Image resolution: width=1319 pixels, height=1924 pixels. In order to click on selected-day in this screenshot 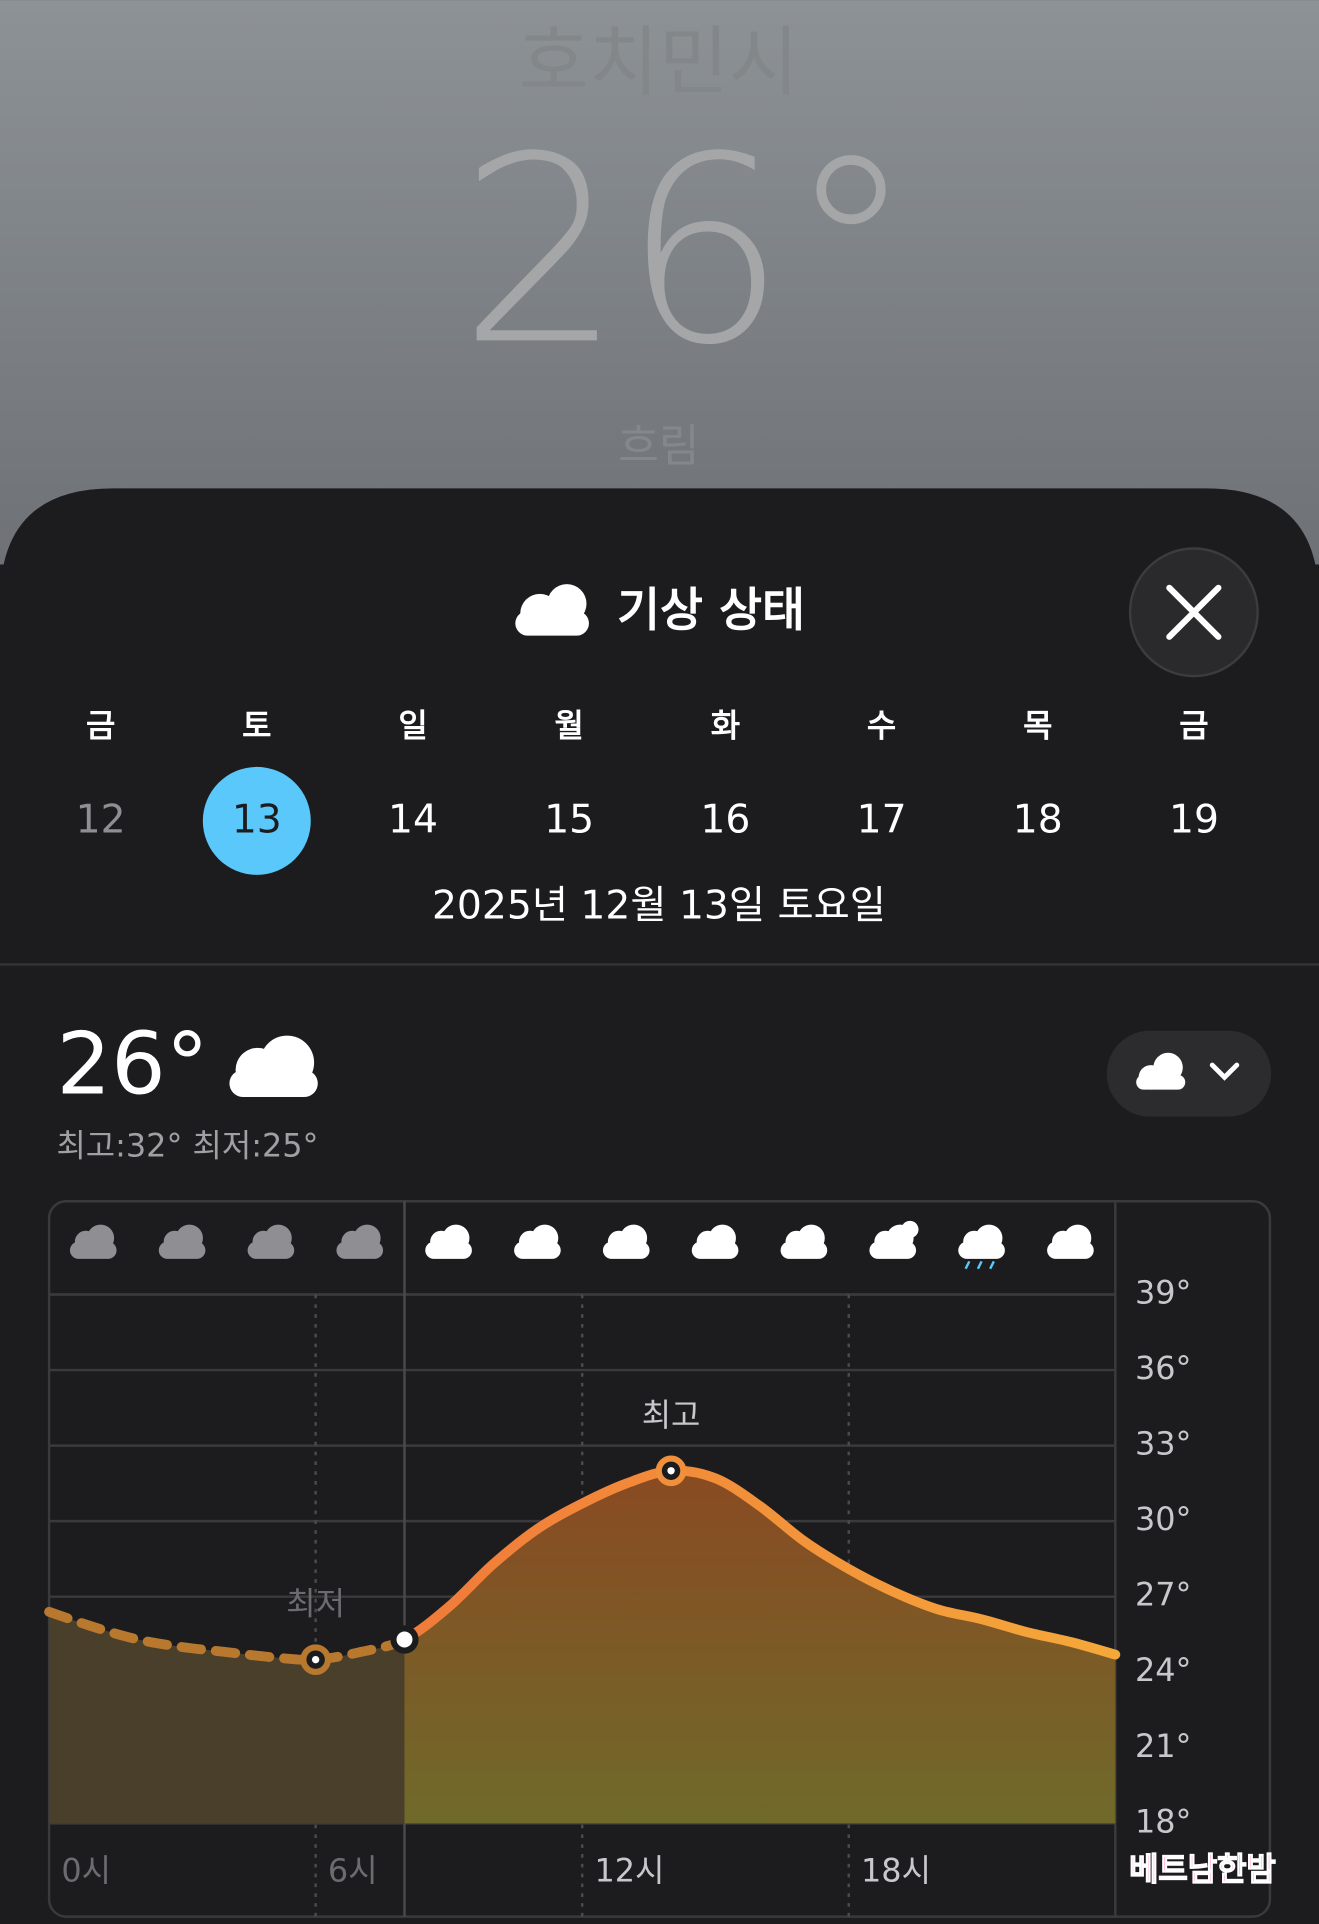, I will do `click(256, 820)`.